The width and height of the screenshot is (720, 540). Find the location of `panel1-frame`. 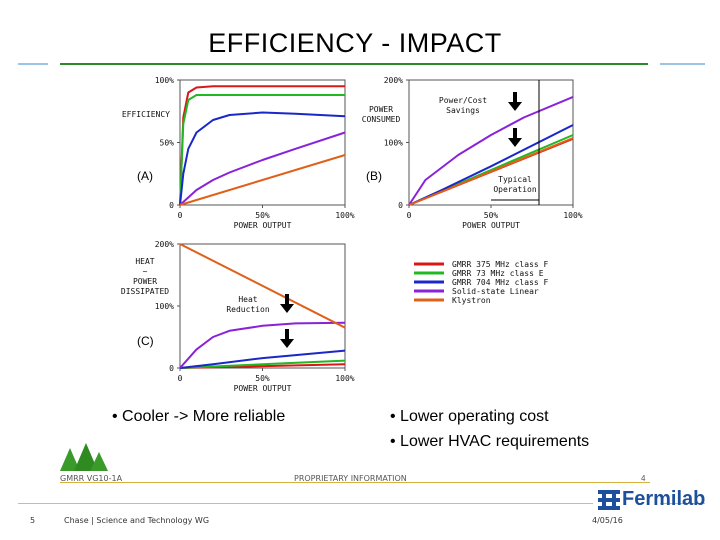

panel1-frame is located at coordinates (262, 142).